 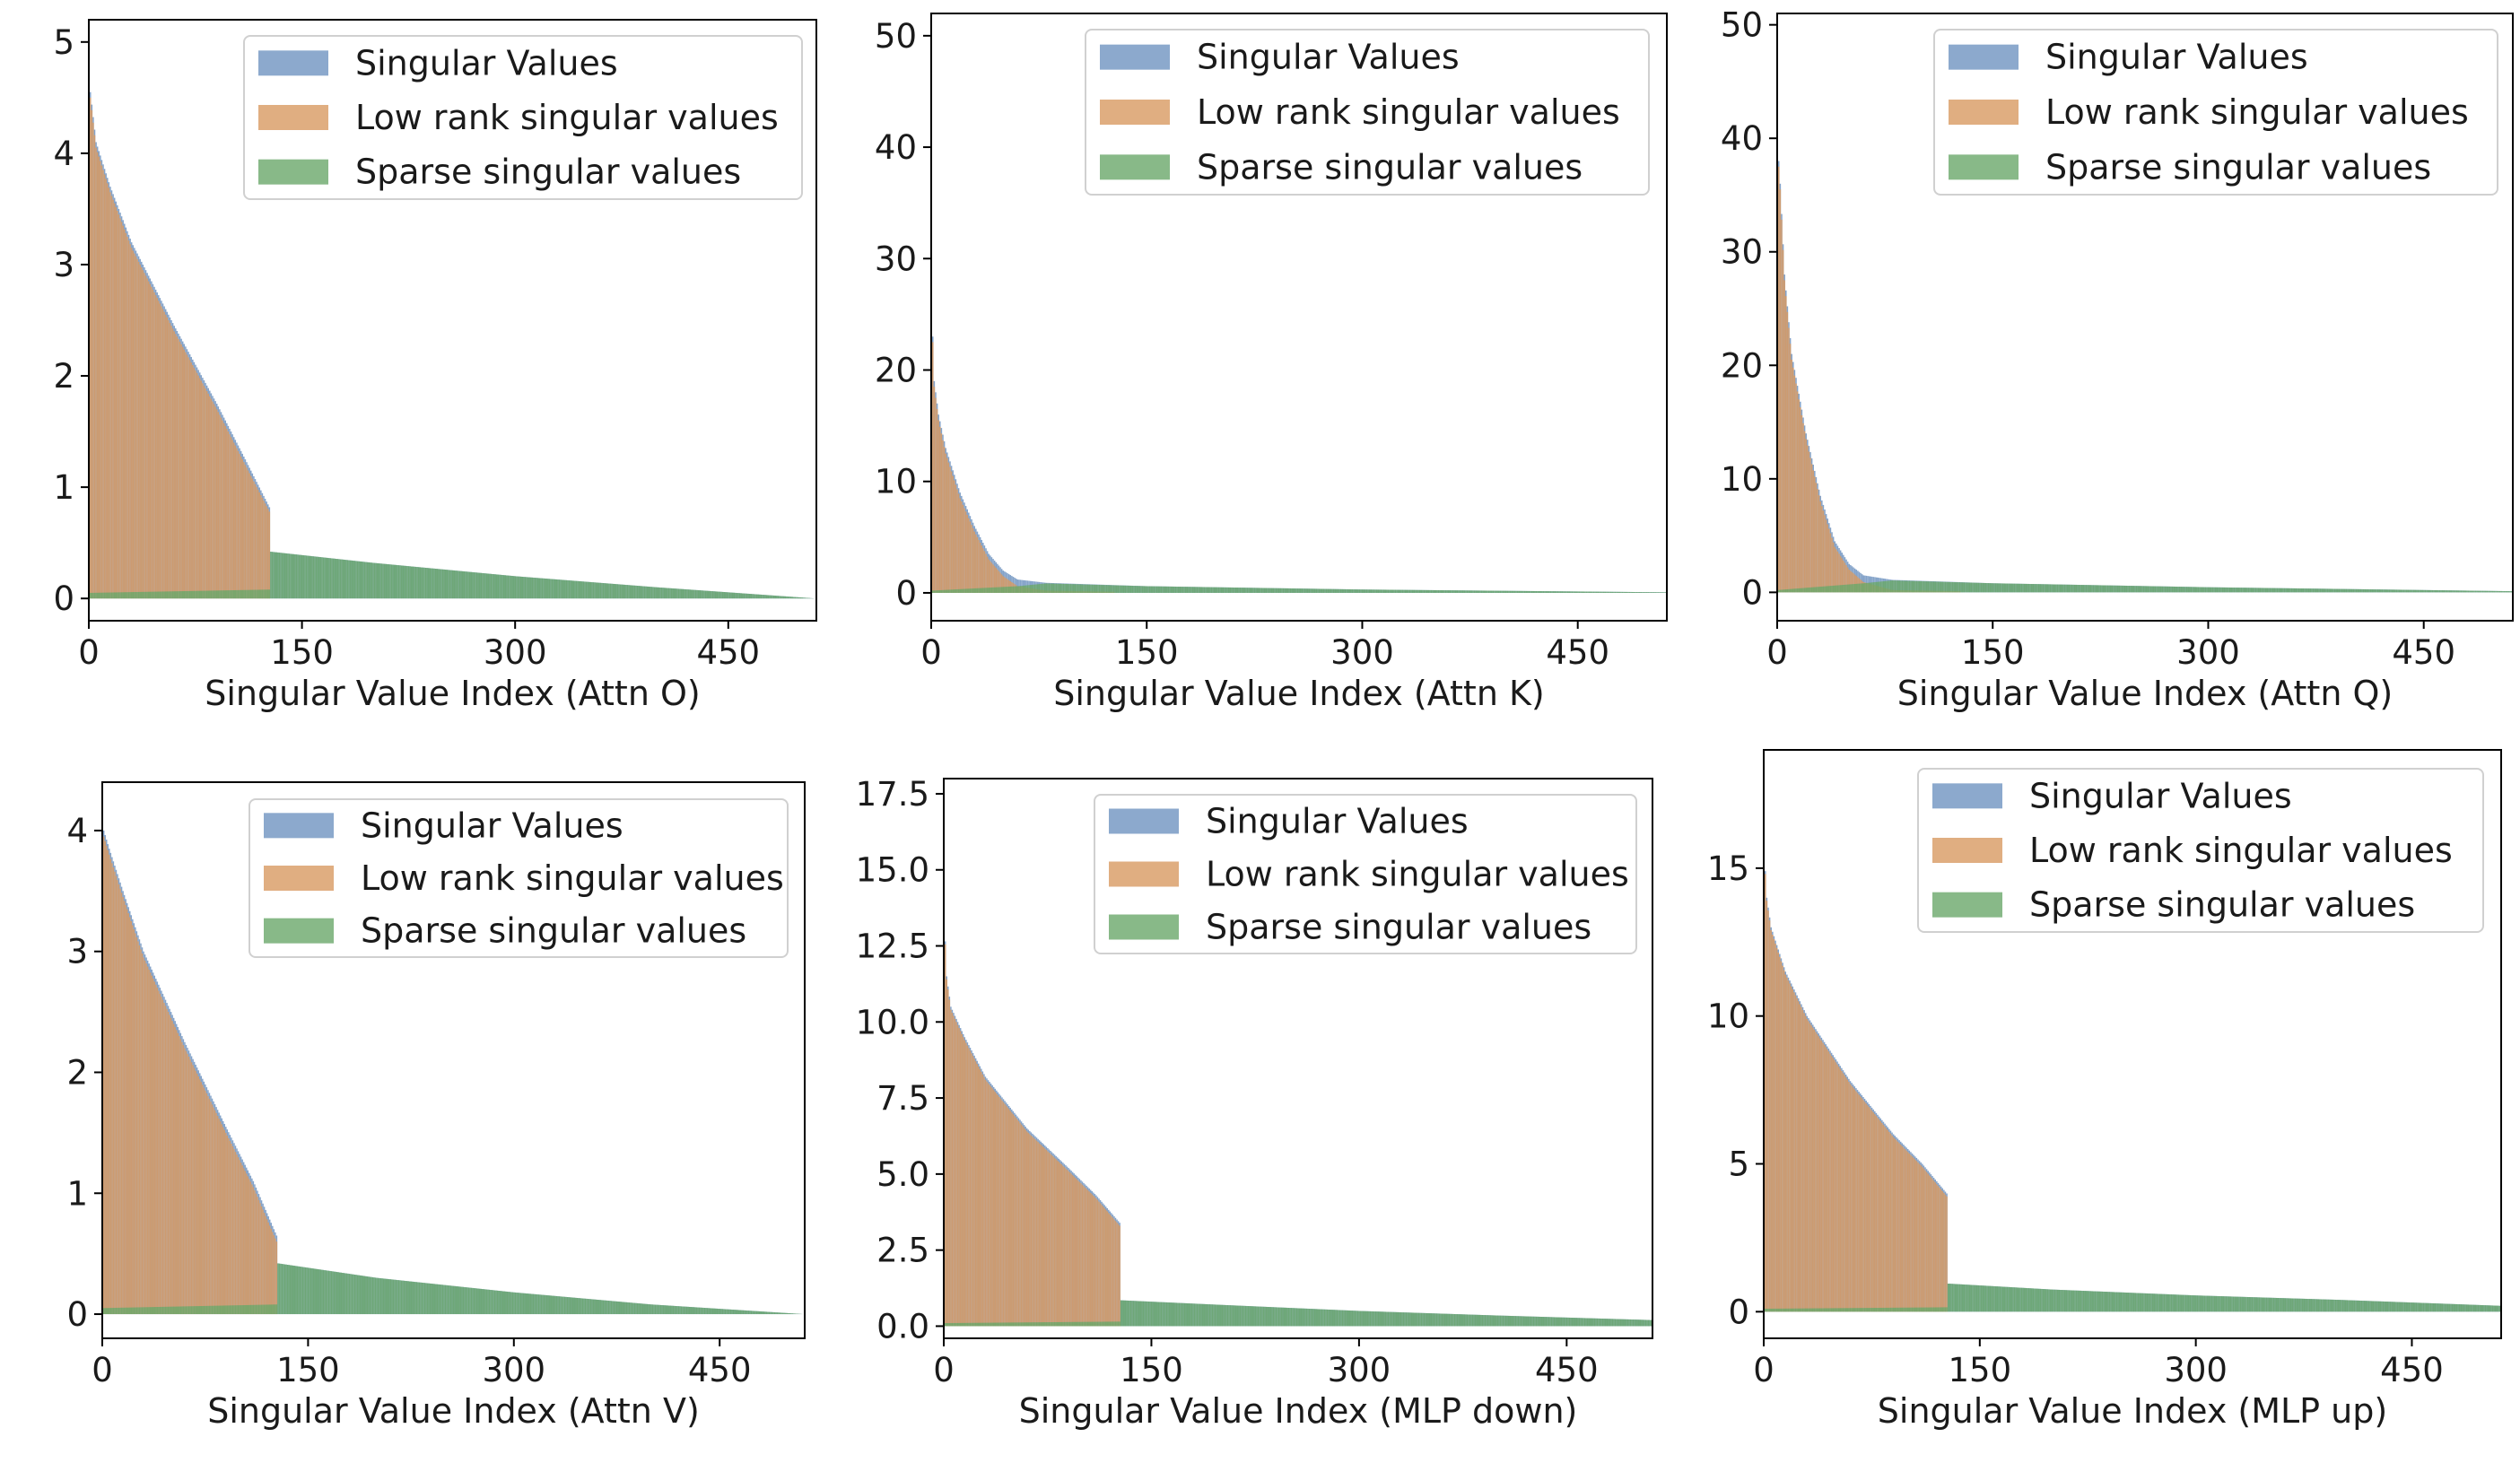 I want to click on series-low-rank-singular-values, so click(x=1022, y=445).